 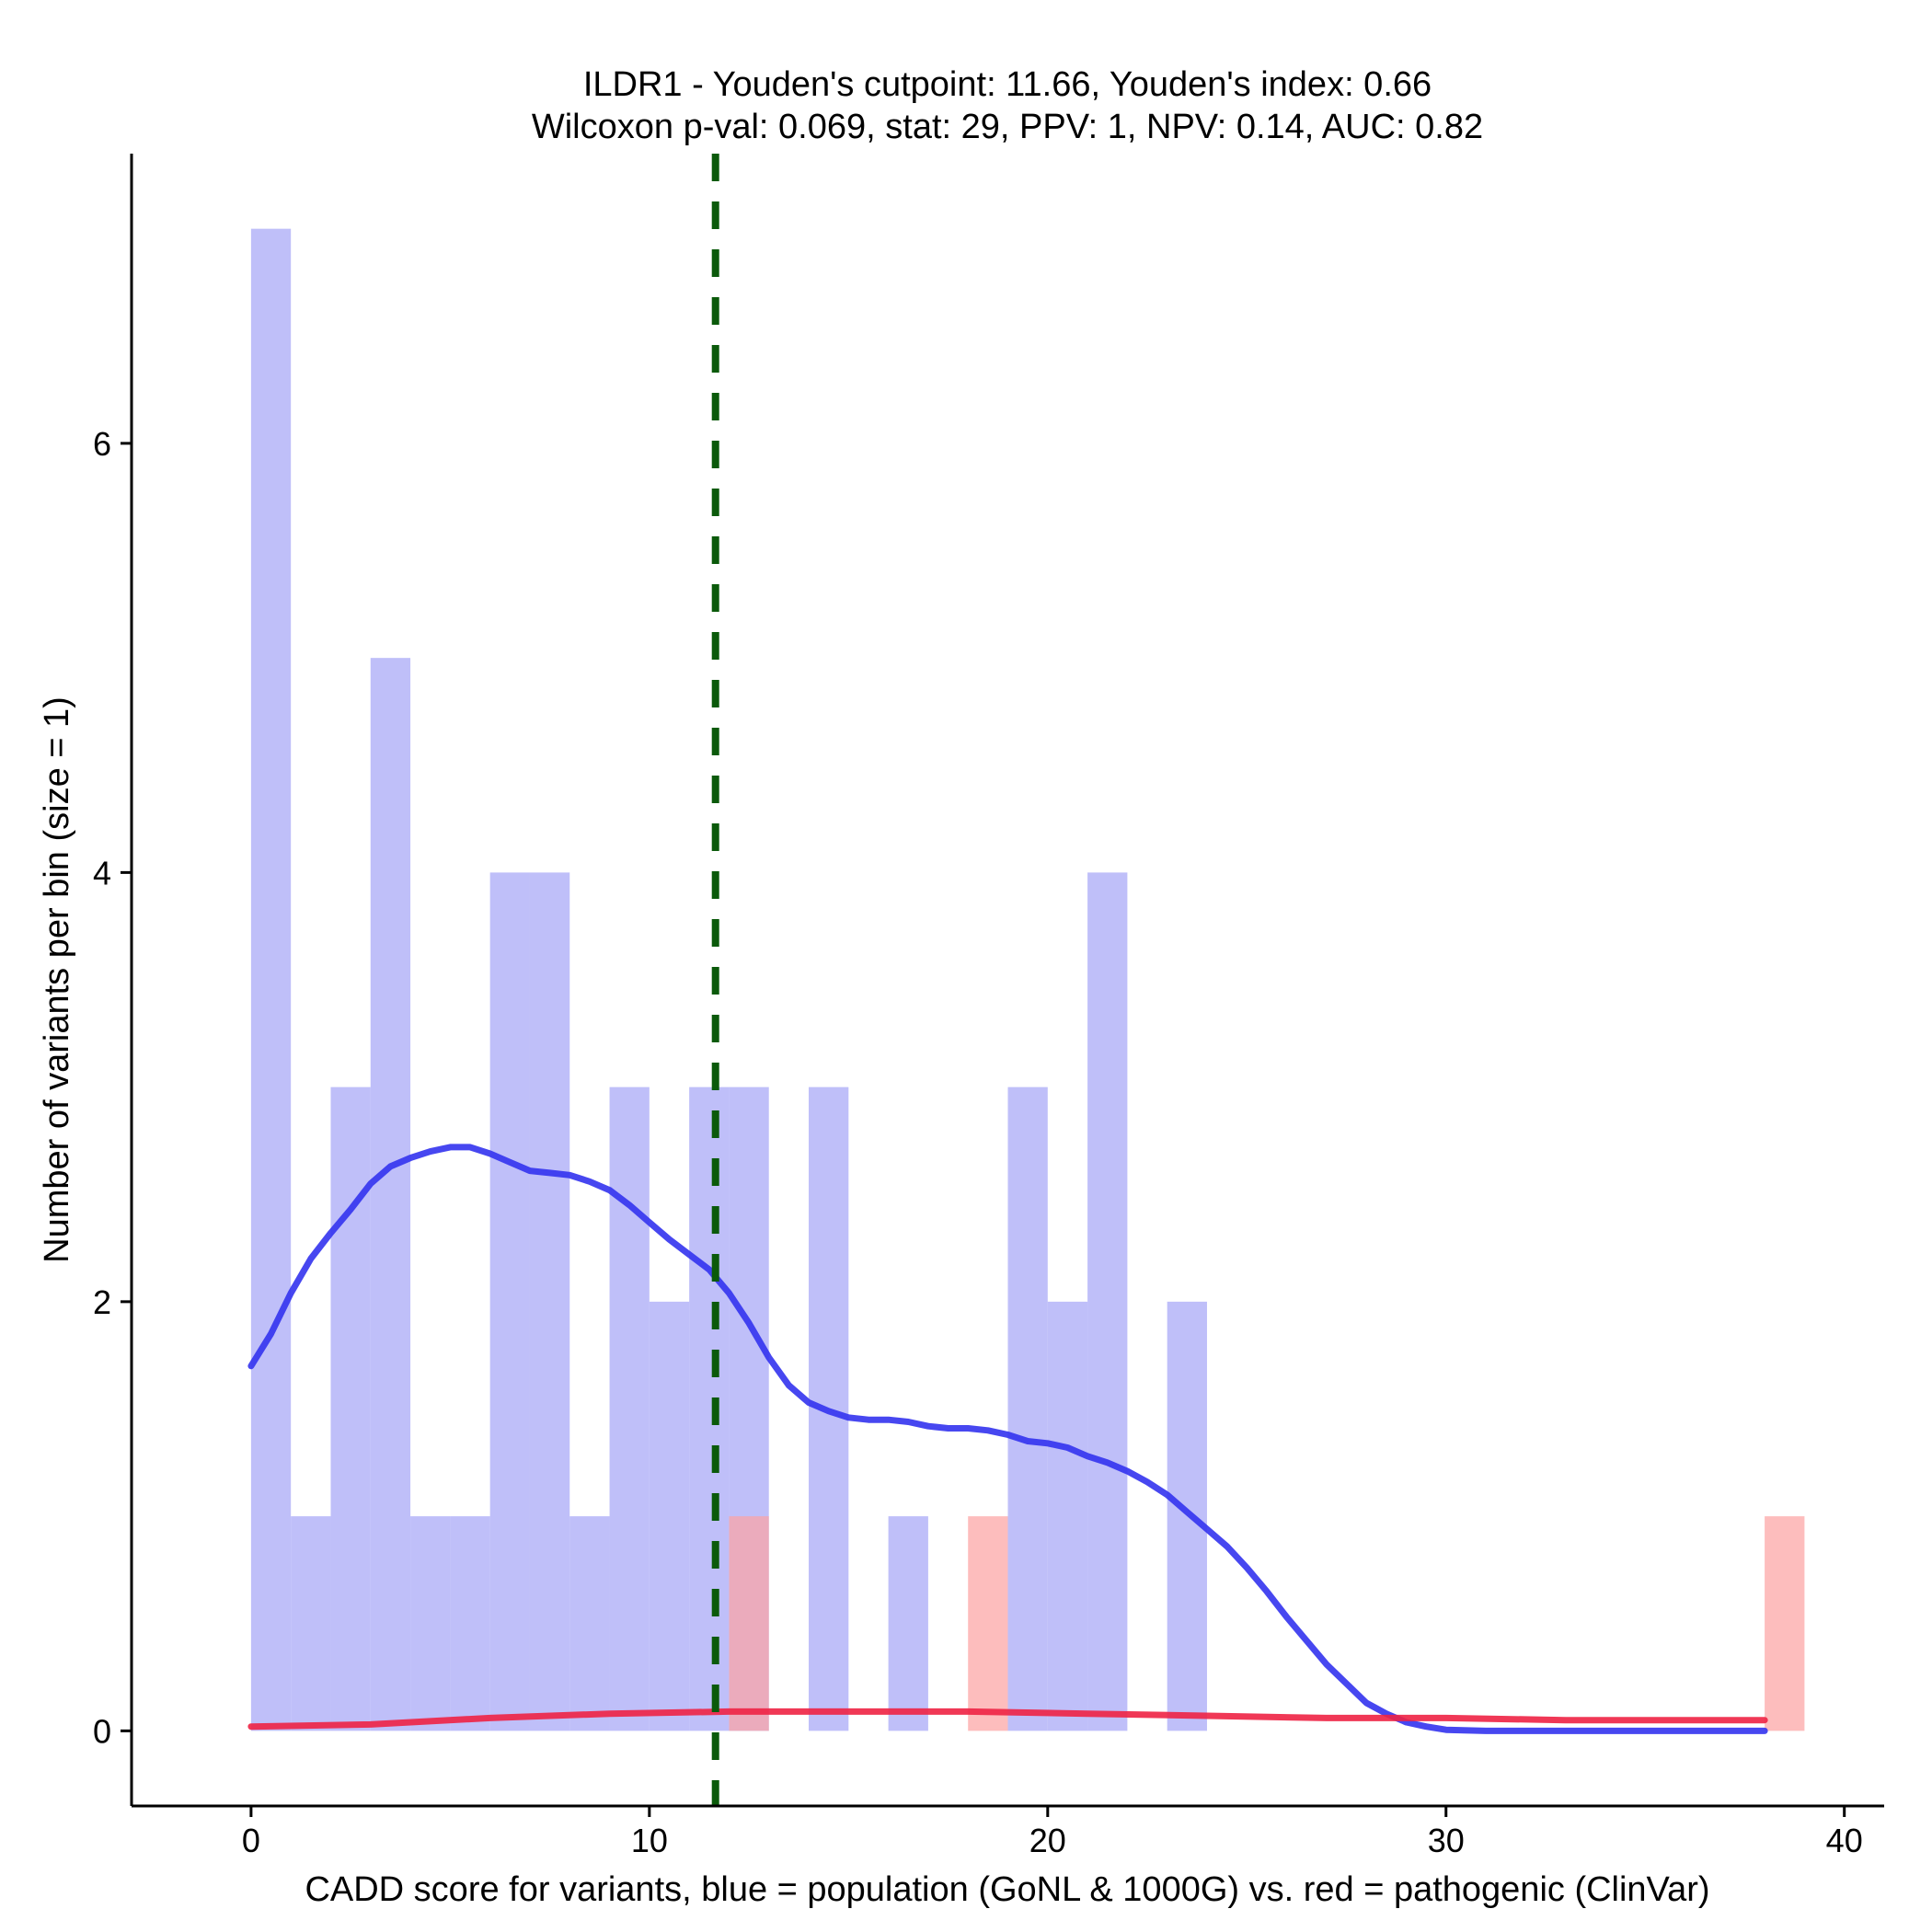 What do you see at coordinates (1446, 1840) in the screenshot?
I see `x-tick-label-30: 30` at bounding box center [1446, 1840].